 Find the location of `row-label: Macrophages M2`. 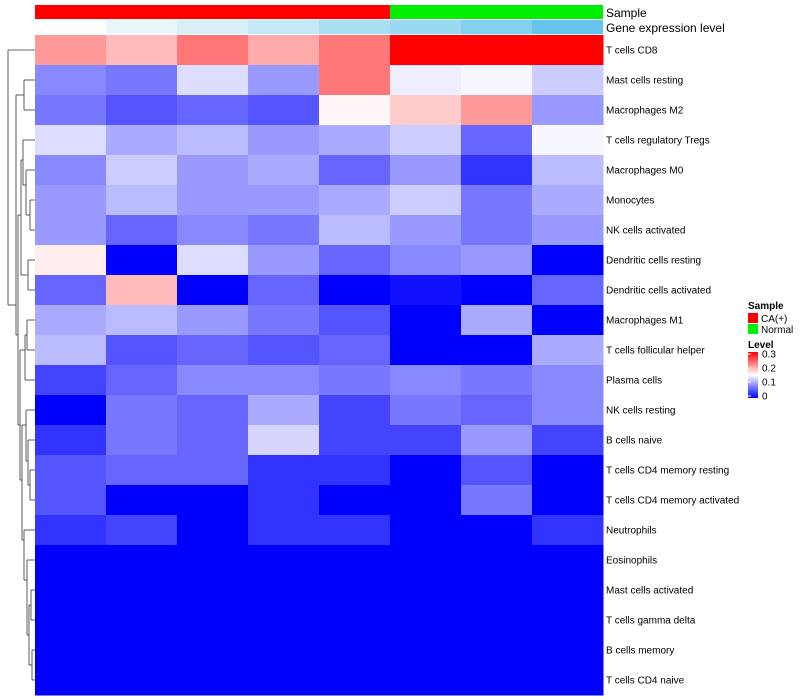

row-label: Macrophages M2 is located at coordinates (645, 111).